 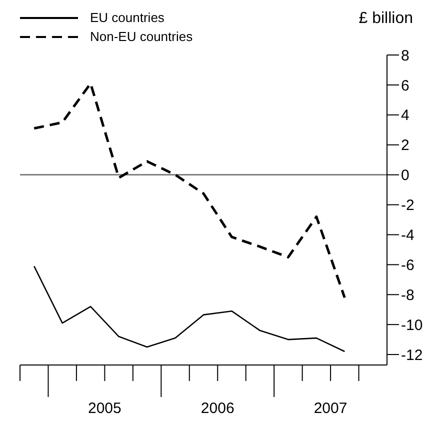 What do you see at coordinates (385, 19) in the screenshot?
I see `y-axis-title: £ billion` at bounding box center [385, 19].